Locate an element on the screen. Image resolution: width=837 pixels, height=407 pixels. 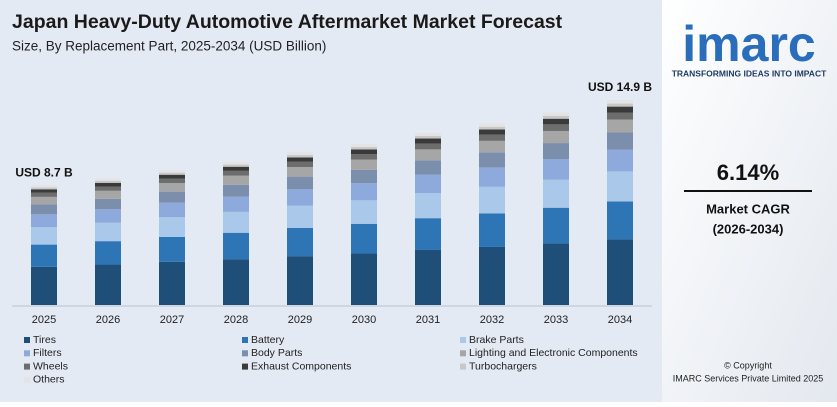
copyright: © Copyright is located at coordinates (748, 365).